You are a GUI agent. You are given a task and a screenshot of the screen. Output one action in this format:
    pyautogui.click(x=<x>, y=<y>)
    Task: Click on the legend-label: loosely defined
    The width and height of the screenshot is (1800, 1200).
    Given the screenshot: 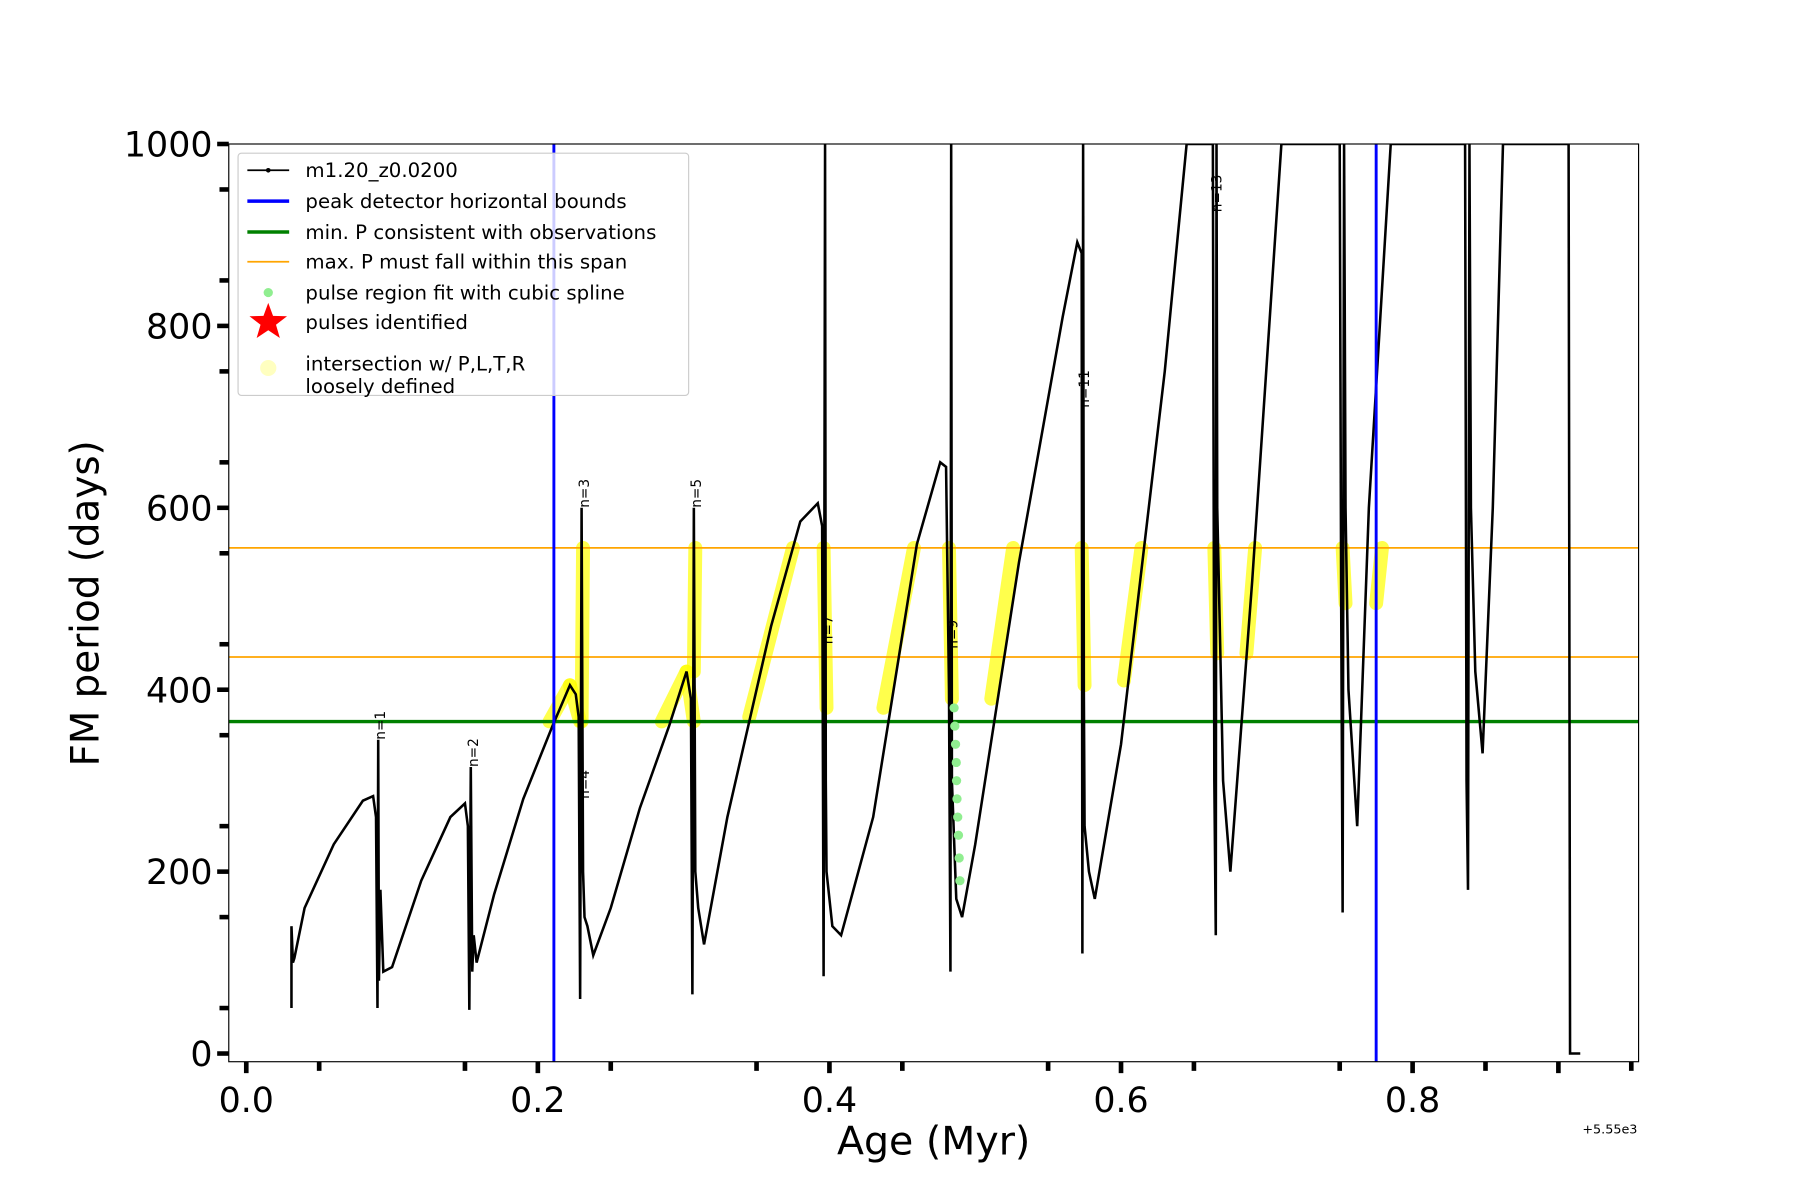 What is the action you would take?
    pyautogui.click(x=380, y=386)
    